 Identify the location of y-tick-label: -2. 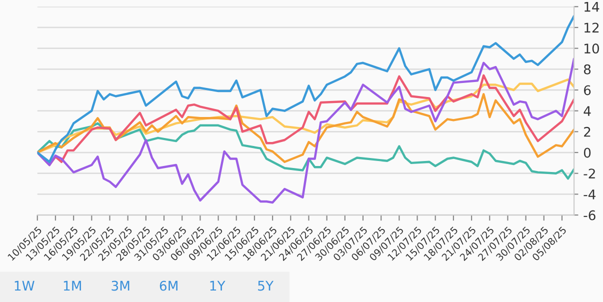
(589, 173).